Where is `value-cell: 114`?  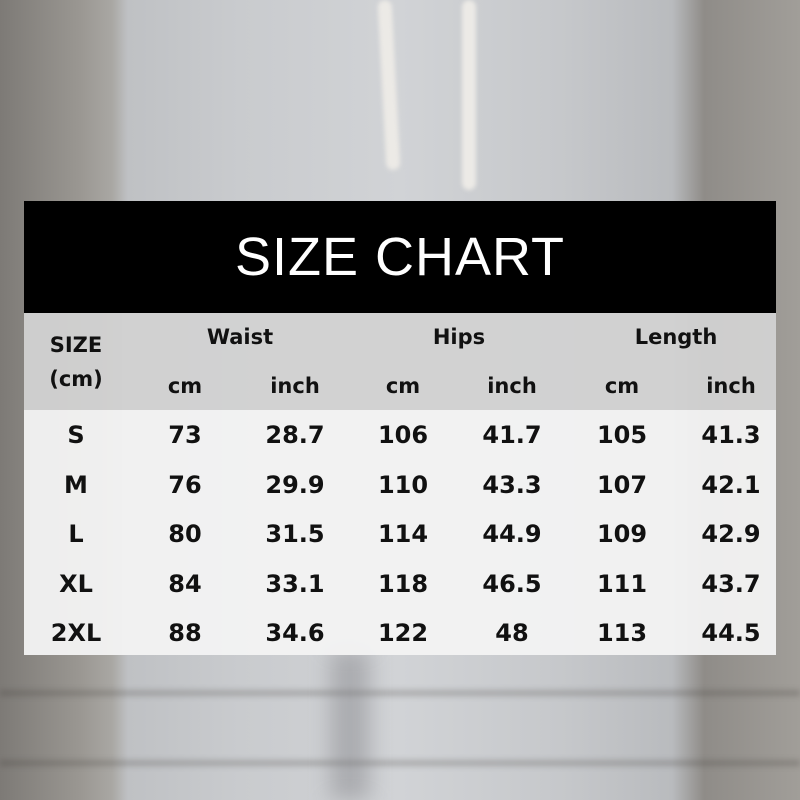
value-cell: 114 is located at coordinates (403, 534).